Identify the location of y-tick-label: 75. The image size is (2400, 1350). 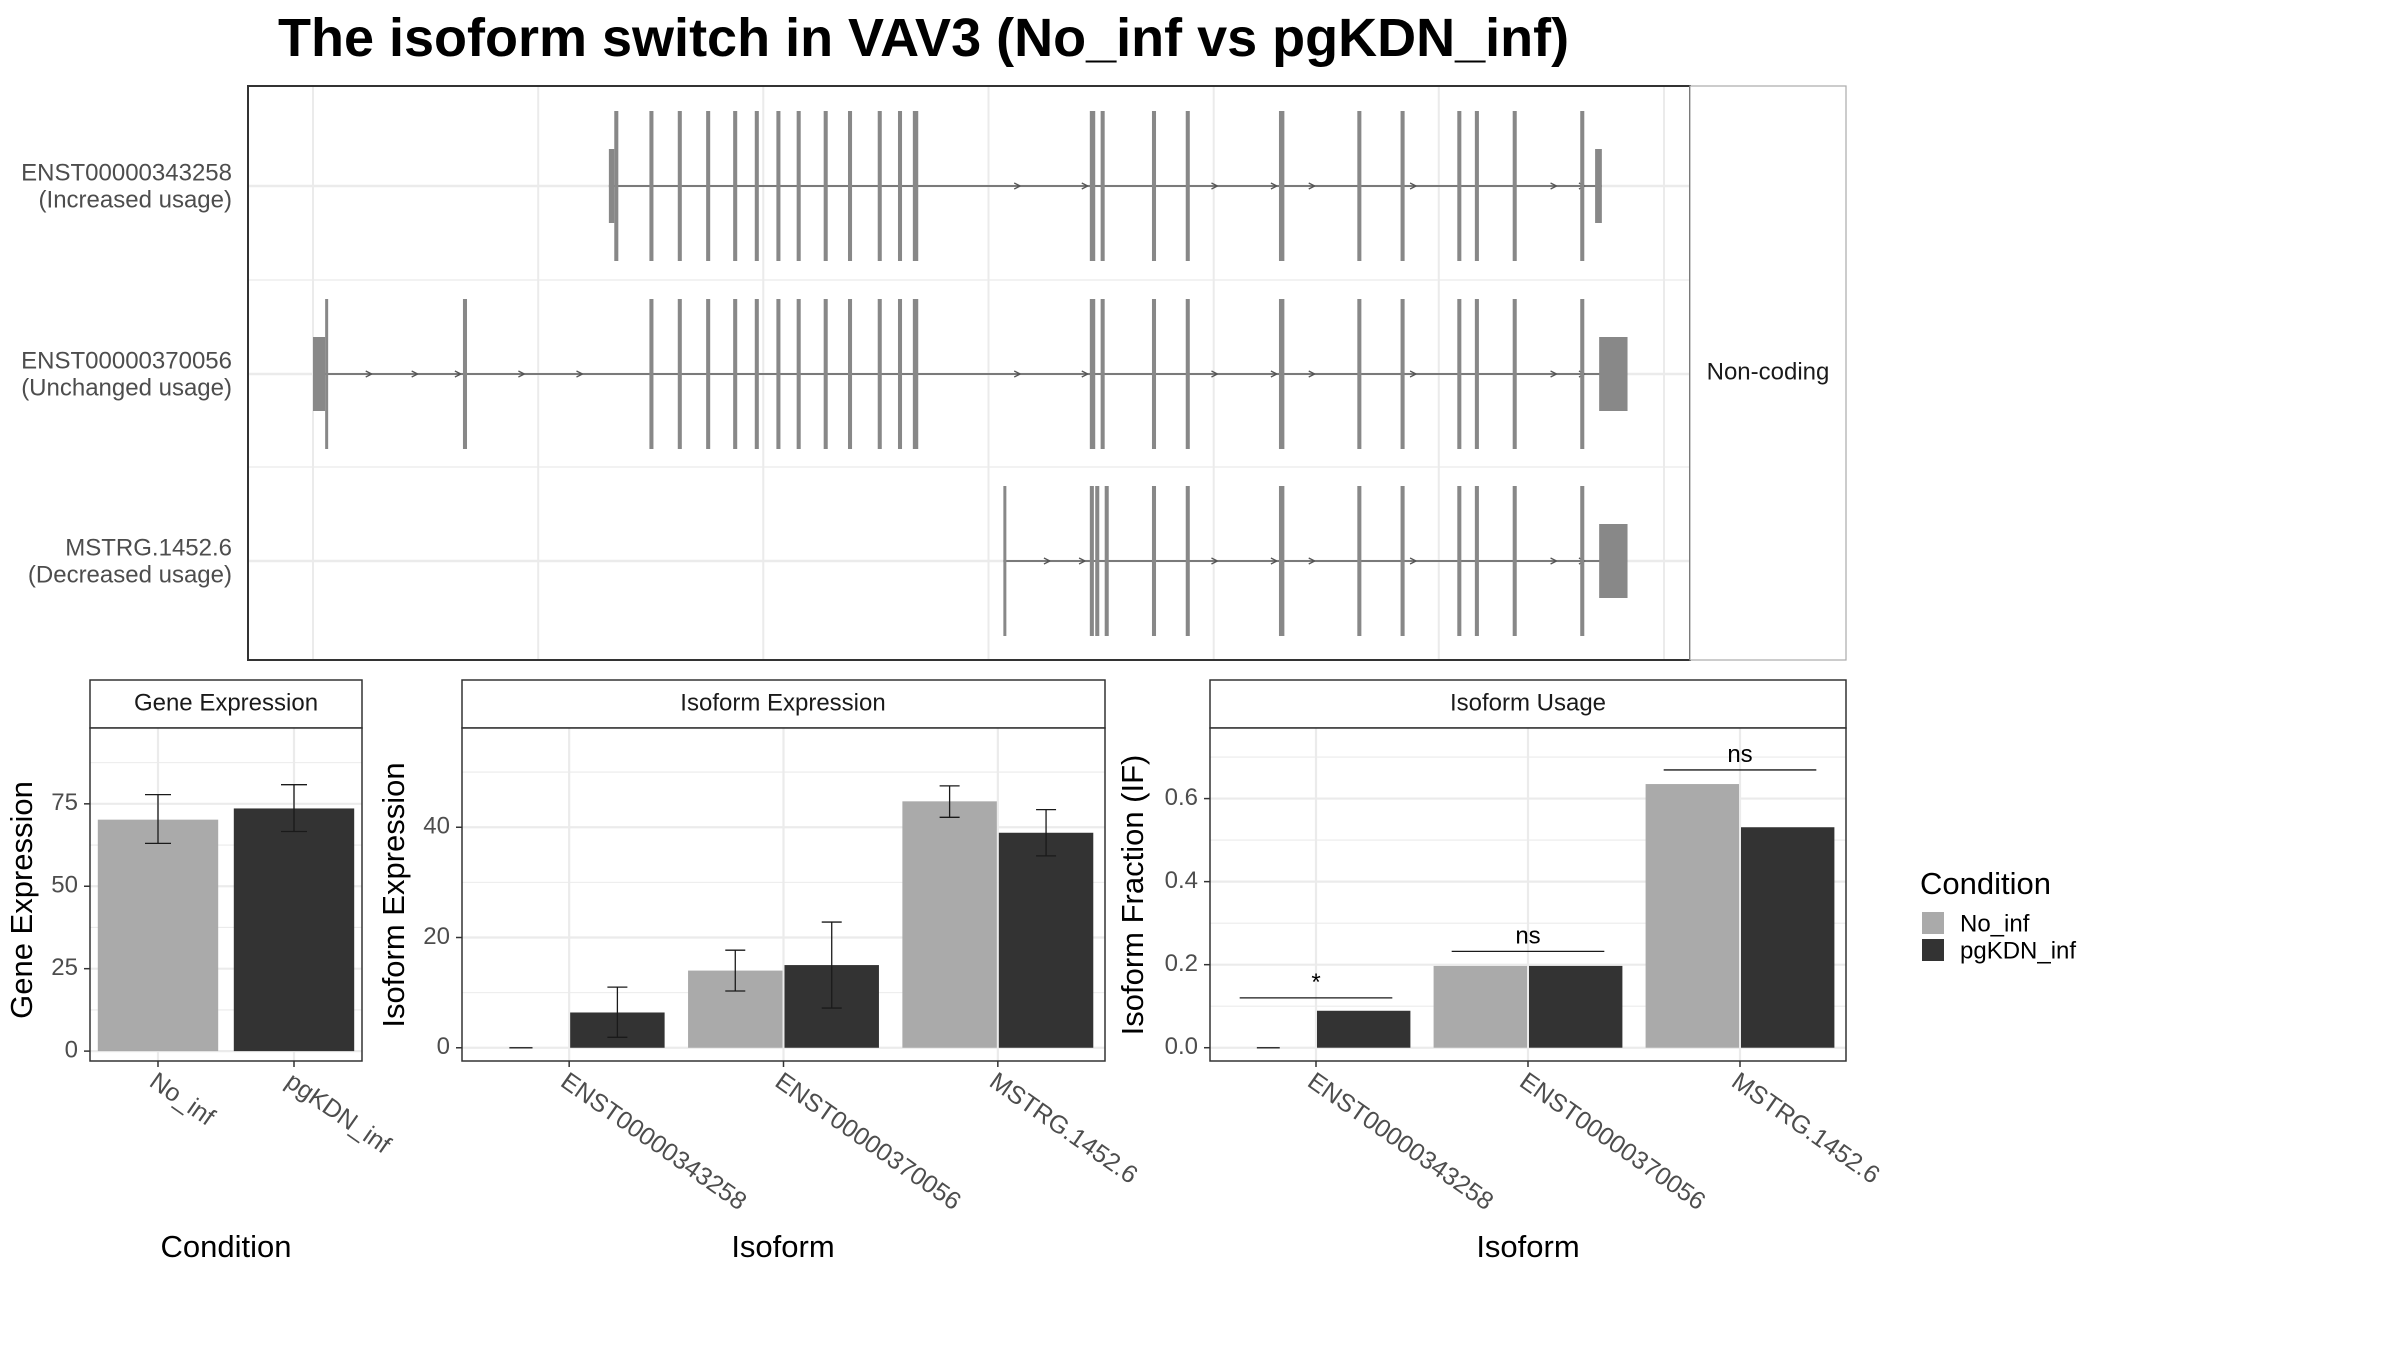
(64, 802).